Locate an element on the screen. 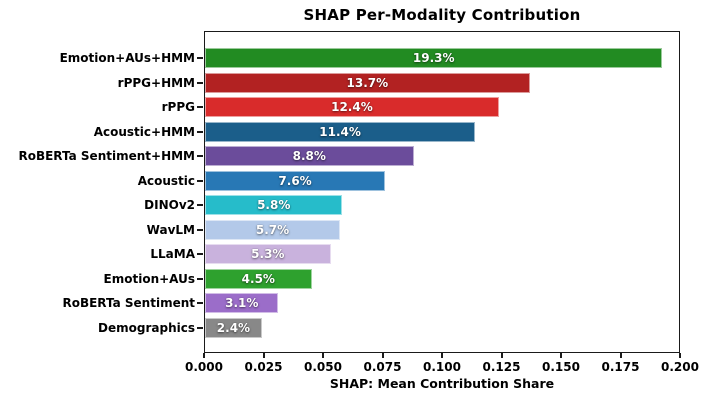 The height and width of the screenshot is (405, 710). y-axis-category-label: WavLM is located at coordinates (170, 229).